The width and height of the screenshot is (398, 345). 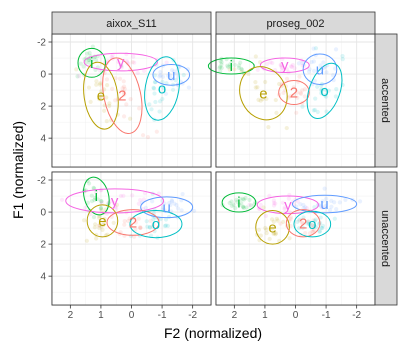 What do you see at coordinates (356, 315) in the screenshot?
I see `x-tick-label: -2` at bounding box center [356, 315].